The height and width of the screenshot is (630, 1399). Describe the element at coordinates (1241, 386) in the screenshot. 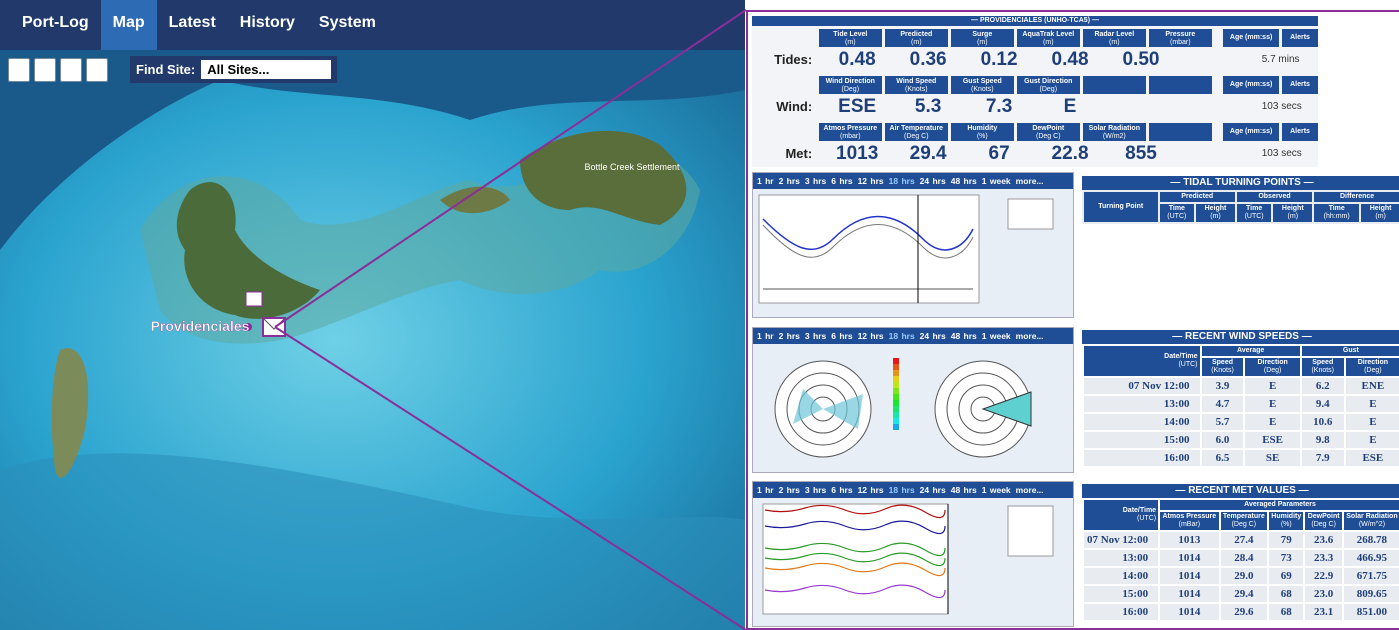

I see `data-row: 07 Nov 12:00 3.9 E 6.2 ENE` at that location.